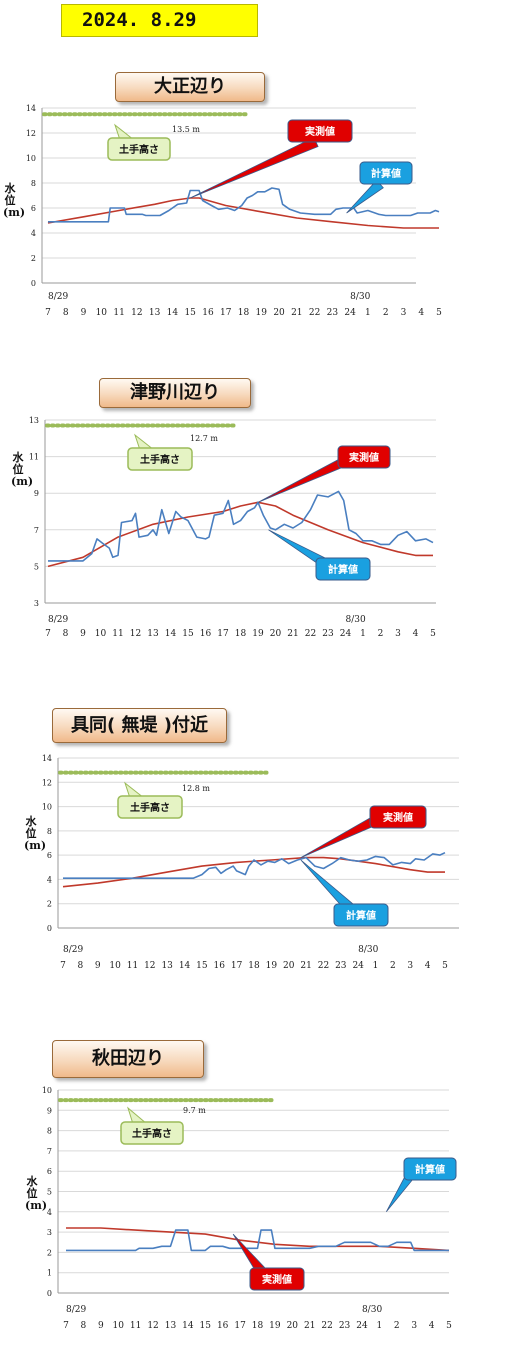 This screenshot has width=511, height=1348. Describe the element at coordinates (31, 108) in the screenshot. I see `y-tick-label: 14` at that location.